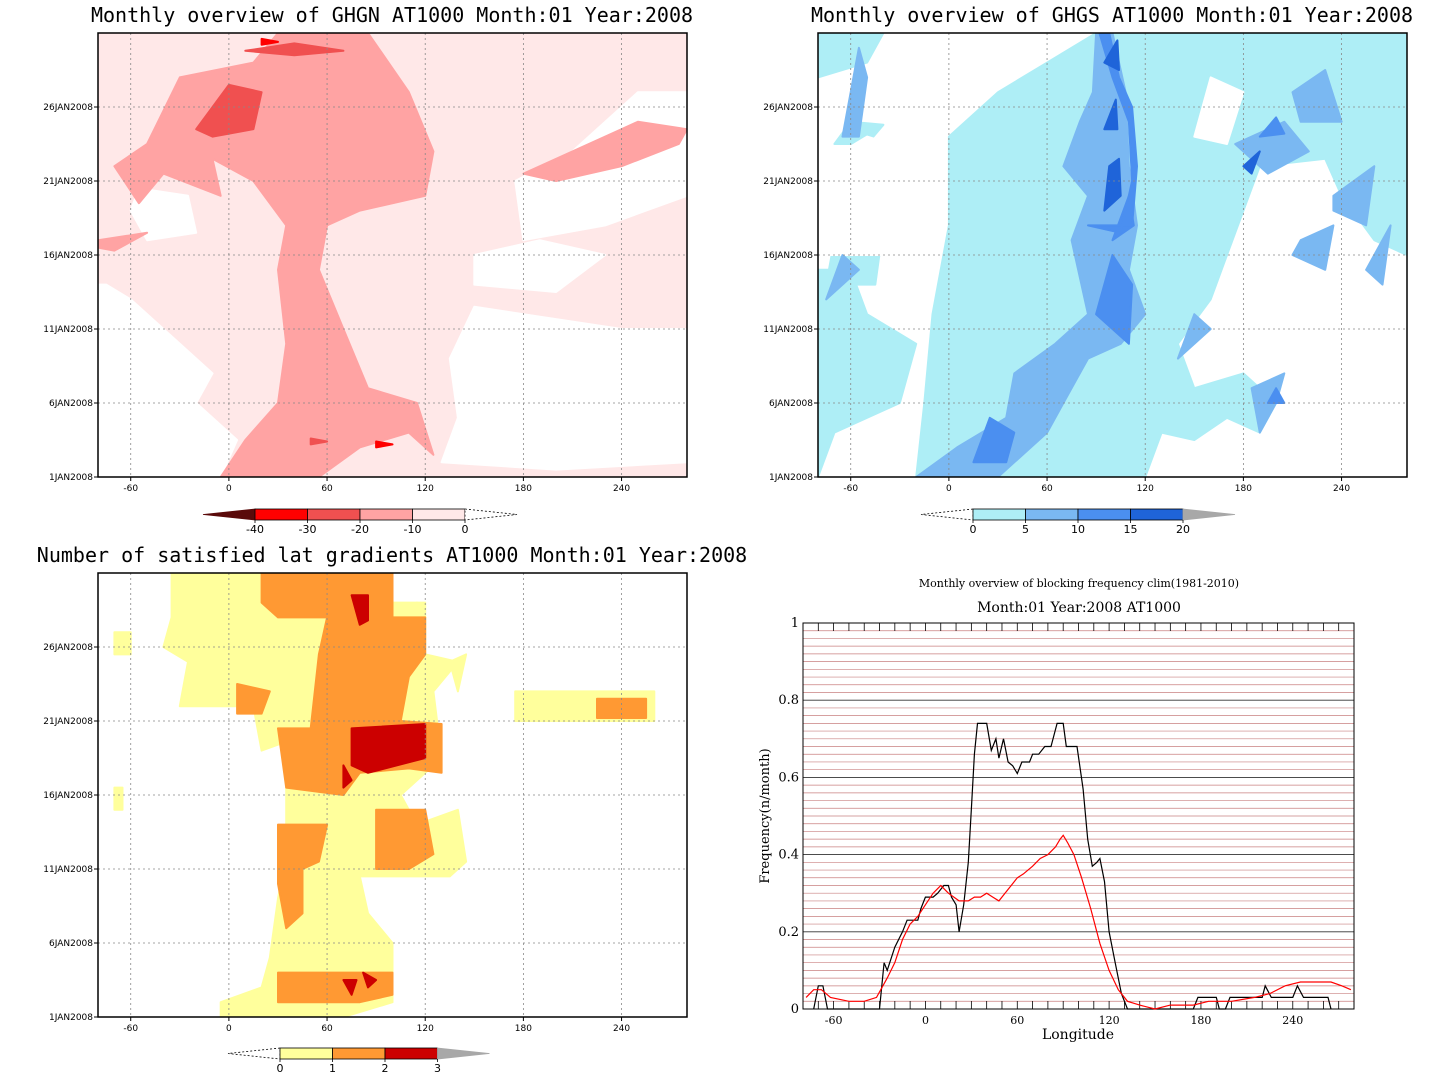 The height and width of the screenshot is (1091, 1440). I want to click on colorbar-label: 1, so click(332, 1068).